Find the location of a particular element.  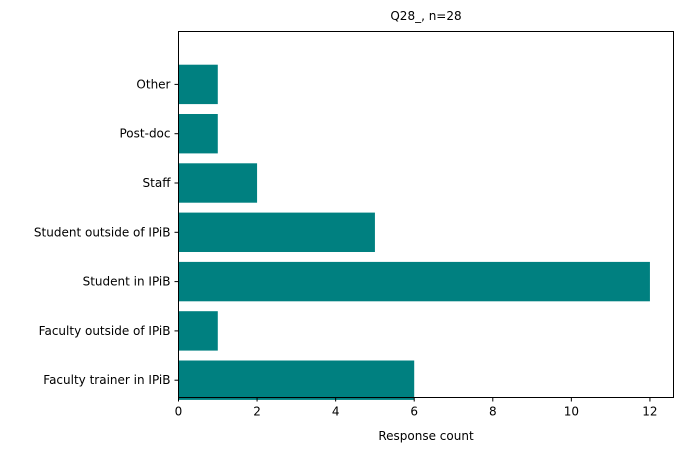

y-tick-label-4: Staff is located at coordinates (157, 183).